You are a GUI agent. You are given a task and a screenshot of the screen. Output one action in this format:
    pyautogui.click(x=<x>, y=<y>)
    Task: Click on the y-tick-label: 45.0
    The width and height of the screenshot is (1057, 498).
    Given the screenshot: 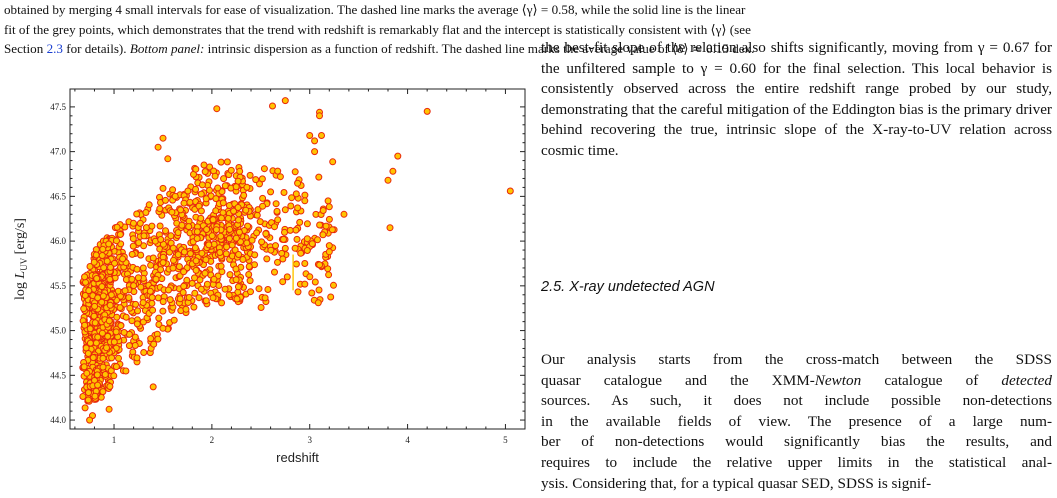 What is the action you would take?
    pyautogui.click(x=58, y=331)
    